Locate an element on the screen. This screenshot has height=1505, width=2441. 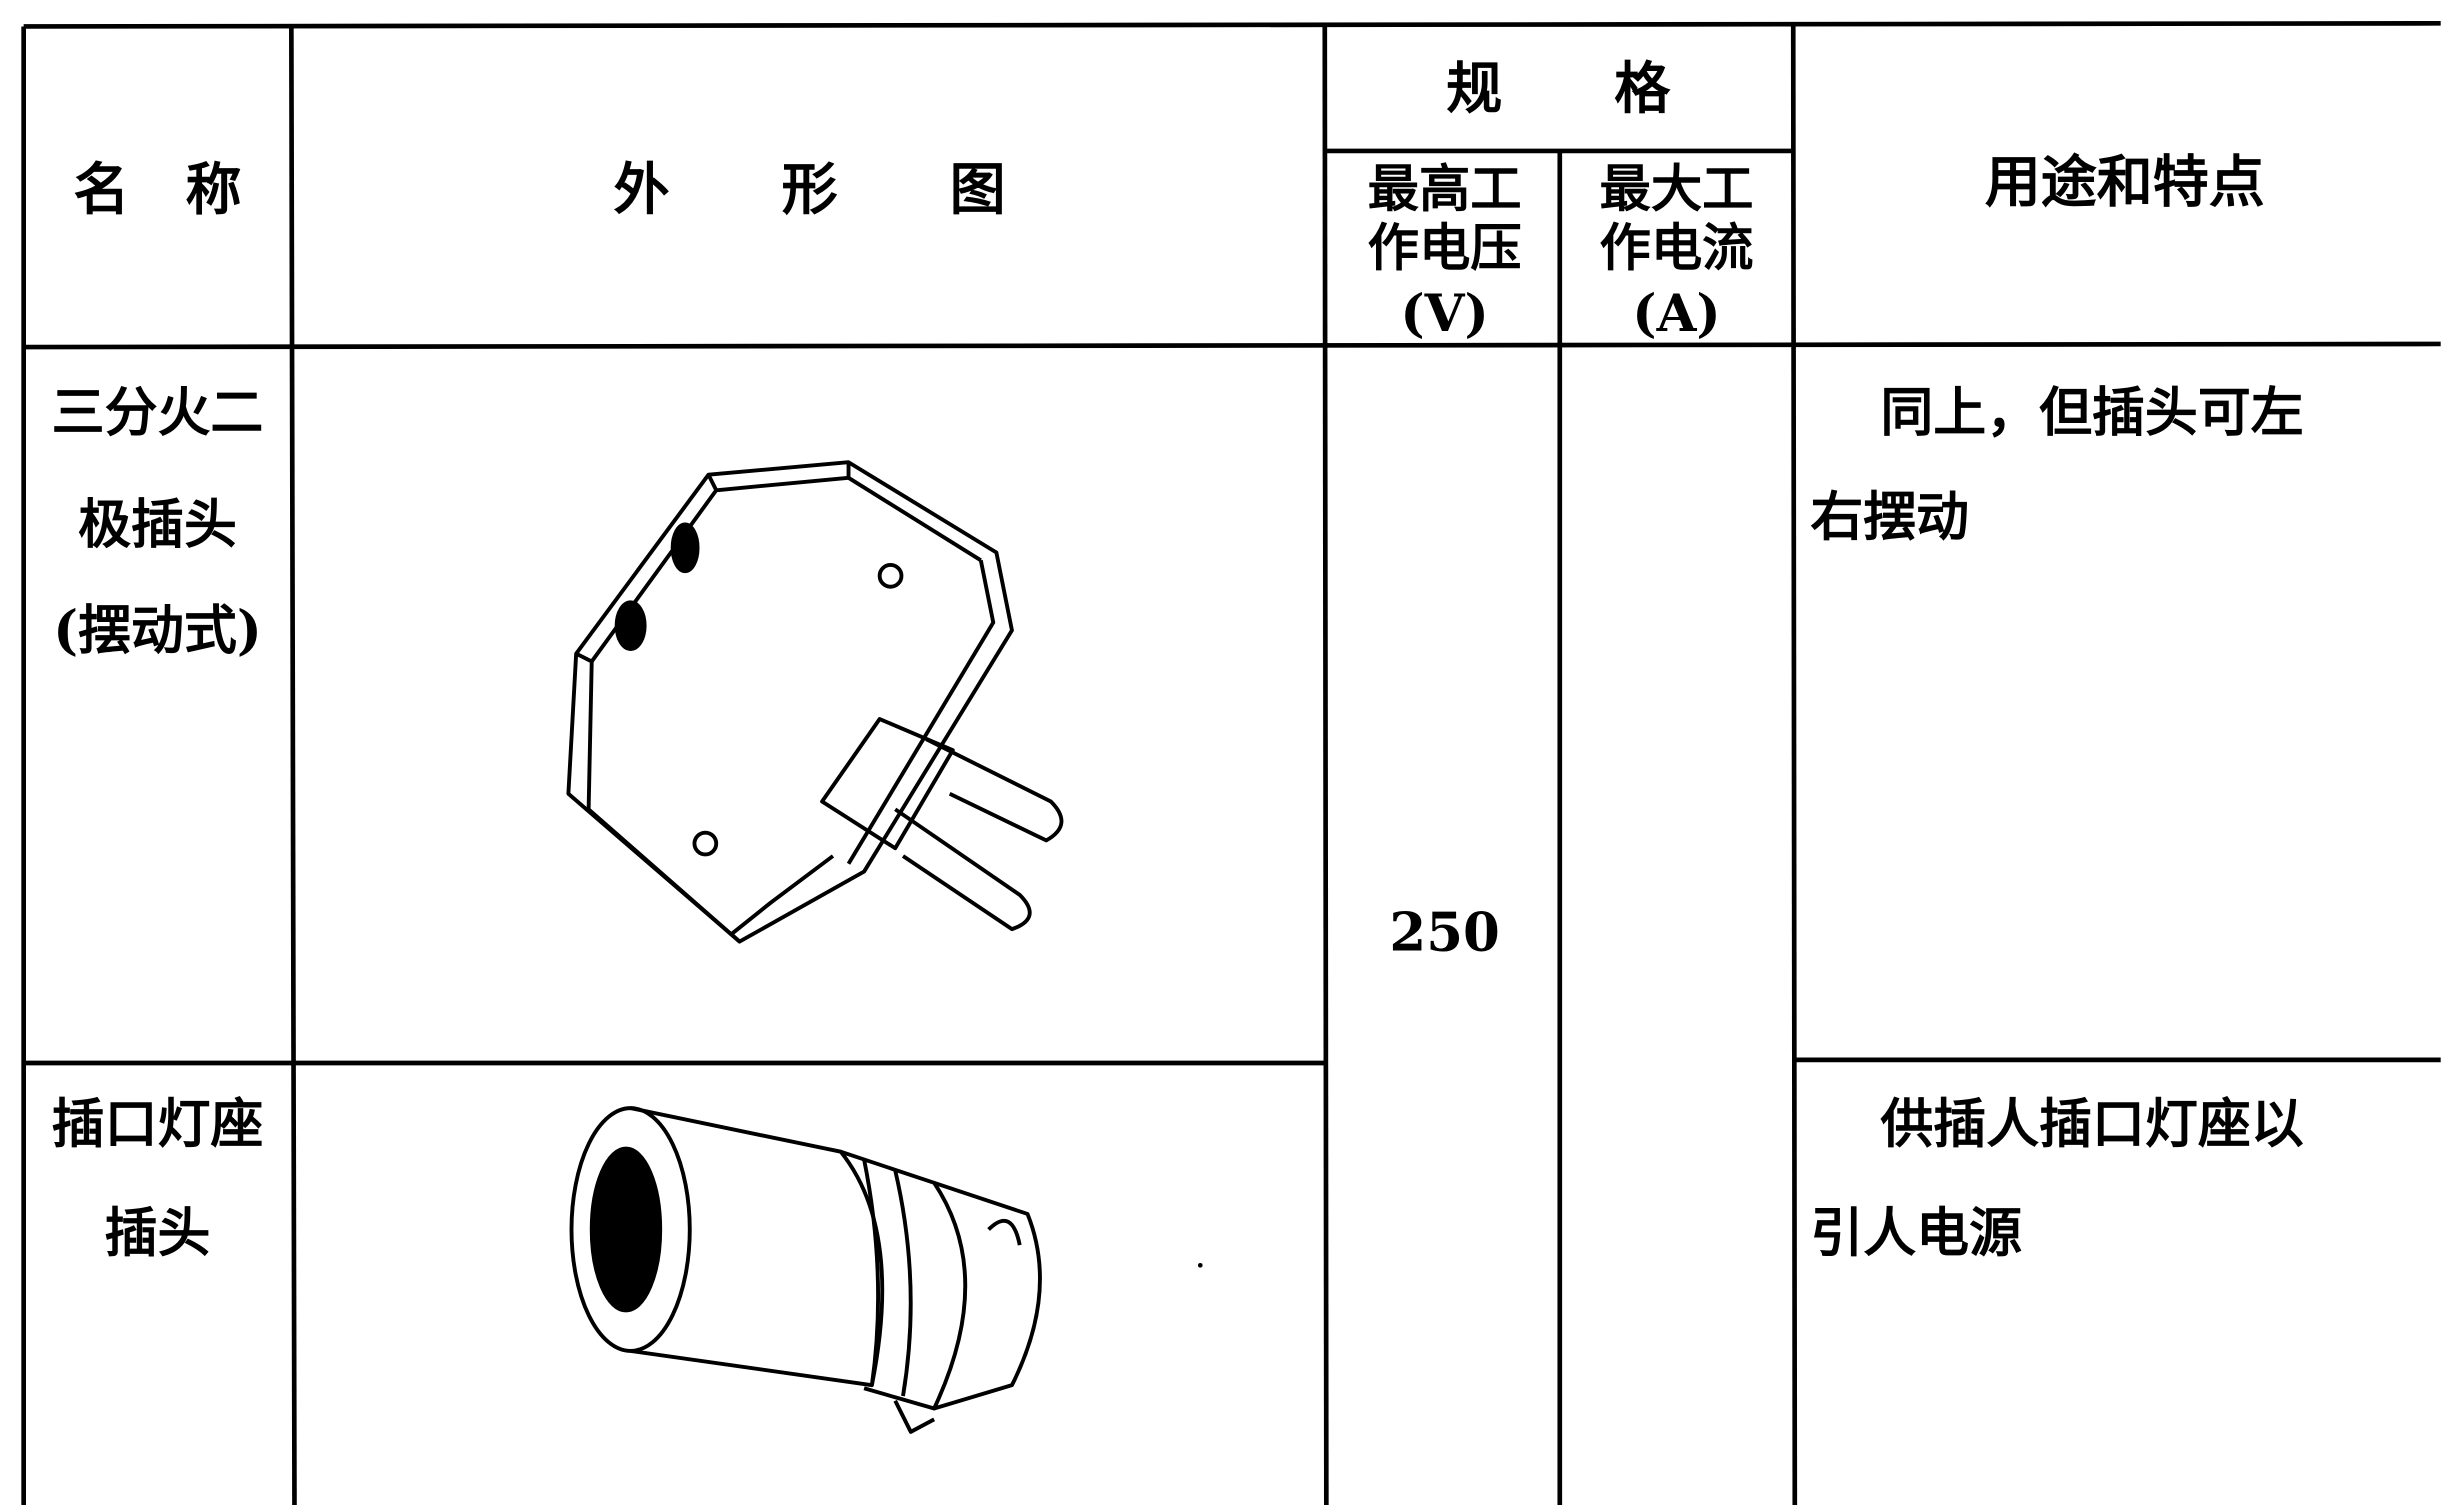
header-spec: 规 格 is located at coordinates (1558, 89).